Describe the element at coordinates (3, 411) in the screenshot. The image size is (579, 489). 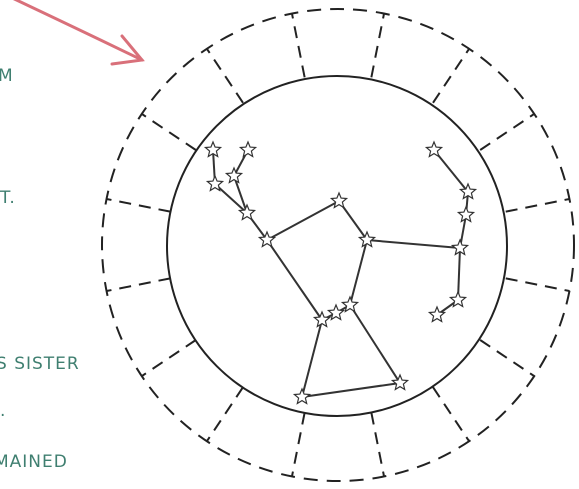
I see `text-line: .` at that location.